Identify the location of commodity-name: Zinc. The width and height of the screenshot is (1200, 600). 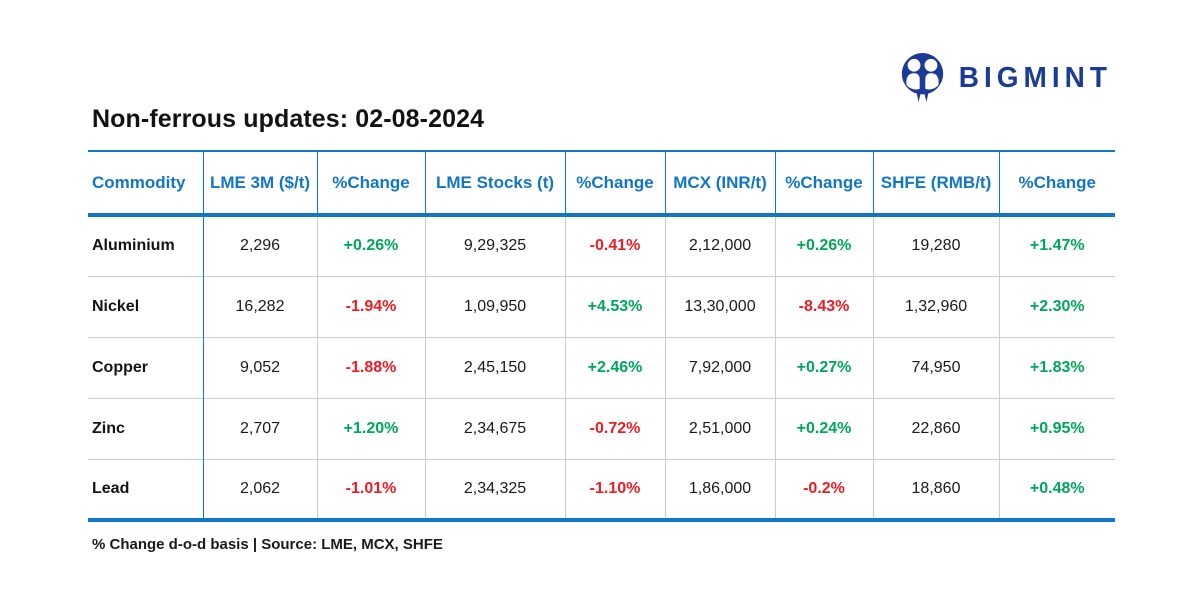
(145, 428).